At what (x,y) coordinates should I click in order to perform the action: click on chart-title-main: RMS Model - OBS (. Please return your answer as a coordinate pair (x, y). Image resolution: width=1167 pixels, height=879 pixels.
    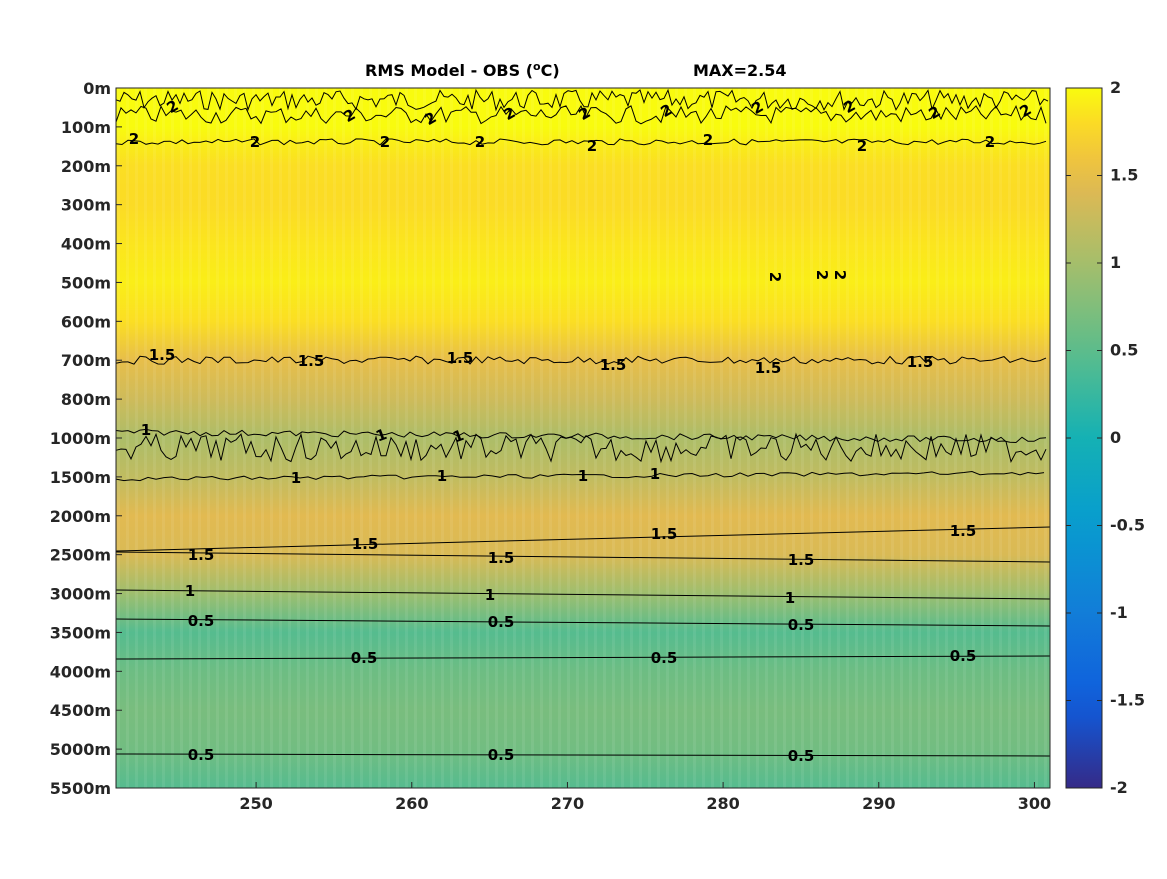
    Looking at the image, I should click on (449, 70).